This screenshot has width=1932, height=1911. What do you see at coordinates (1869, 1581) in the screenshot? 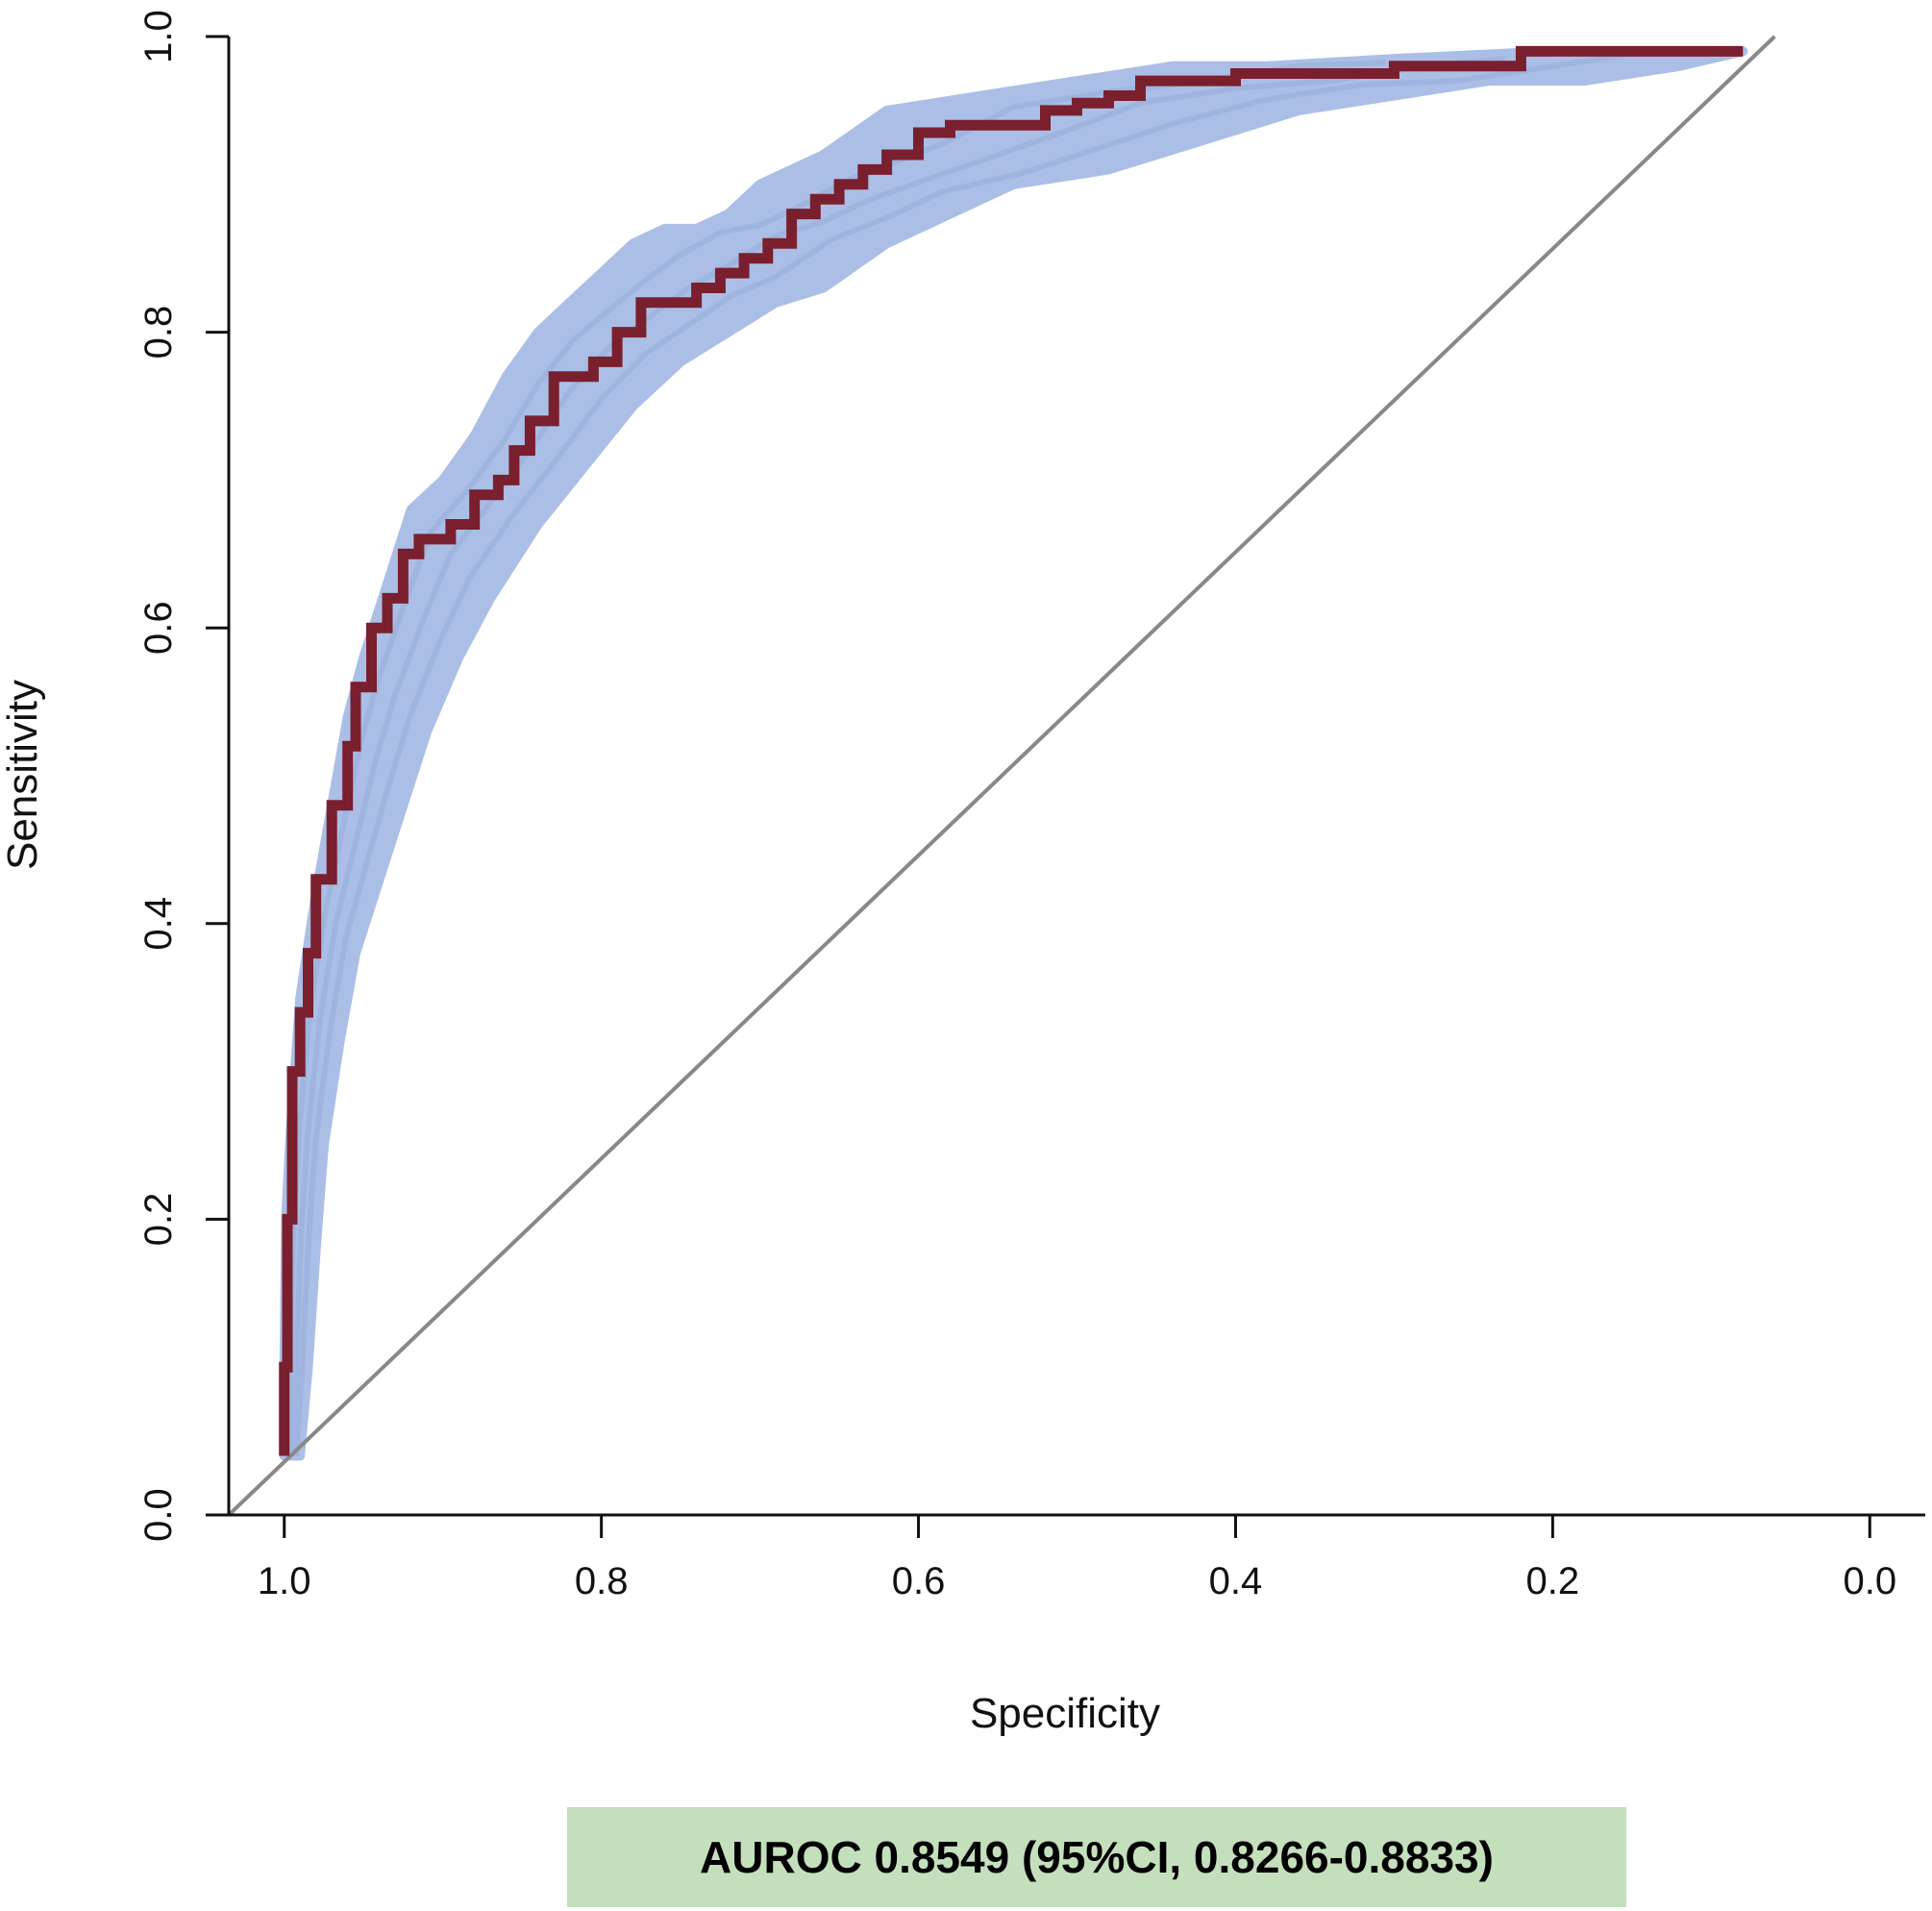
I see `x-tick-label: 0.0` at bounding box center [1869, 1581].